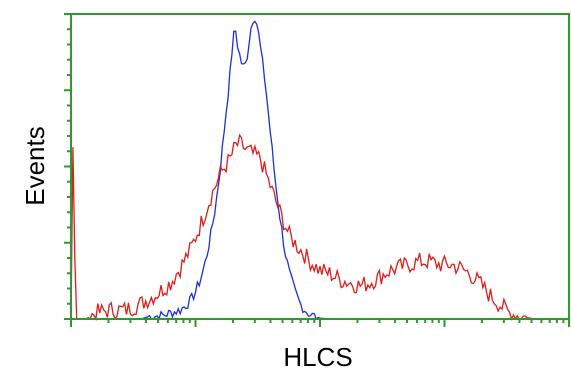  I want to click on x-axis-label: HLCS, so click(317, 357).